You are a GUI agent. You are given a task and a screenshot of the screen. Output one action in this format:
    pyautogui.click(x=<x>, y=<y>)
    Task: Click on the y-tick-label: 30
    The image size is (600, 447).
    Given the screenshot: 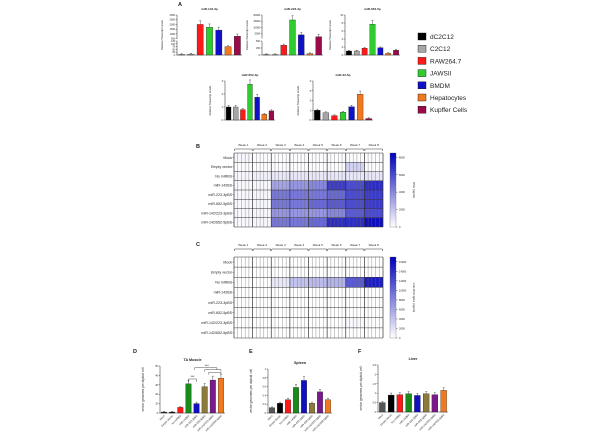 What is the action you would take?
    pyautogui.click(x=156, y=385)
    